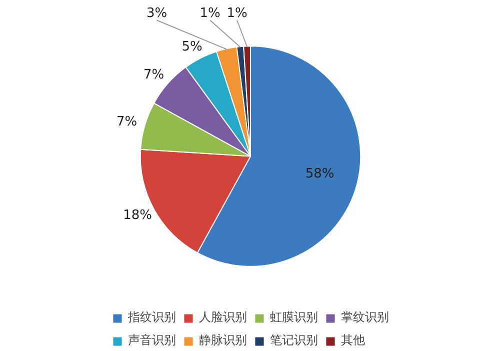 Image resolution: width=500 pixels, height=351 pixels. What do you see at coordinates (294, 340) in the screenshot?
I see `legend-label: 笔记识别` at bounding box center [294, 340].